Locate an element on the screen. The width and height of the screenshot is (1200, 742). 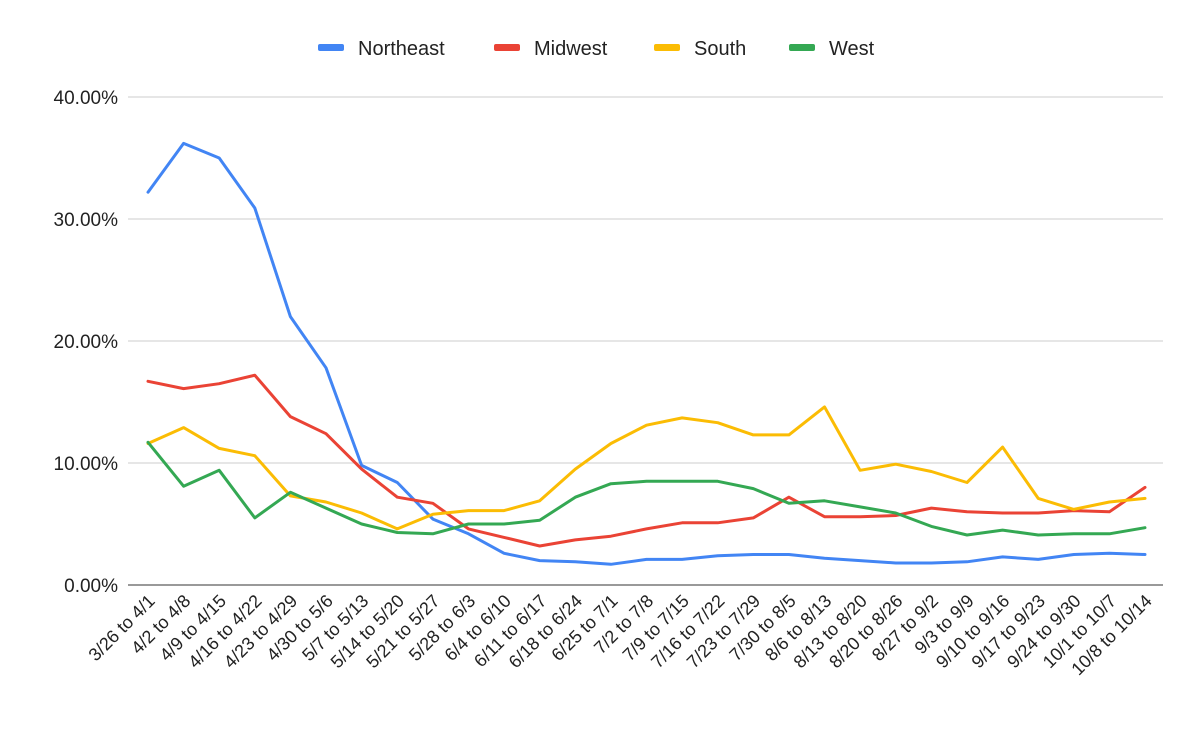
legend-item-midwest: Midwest is located at coordinates (551, 49).